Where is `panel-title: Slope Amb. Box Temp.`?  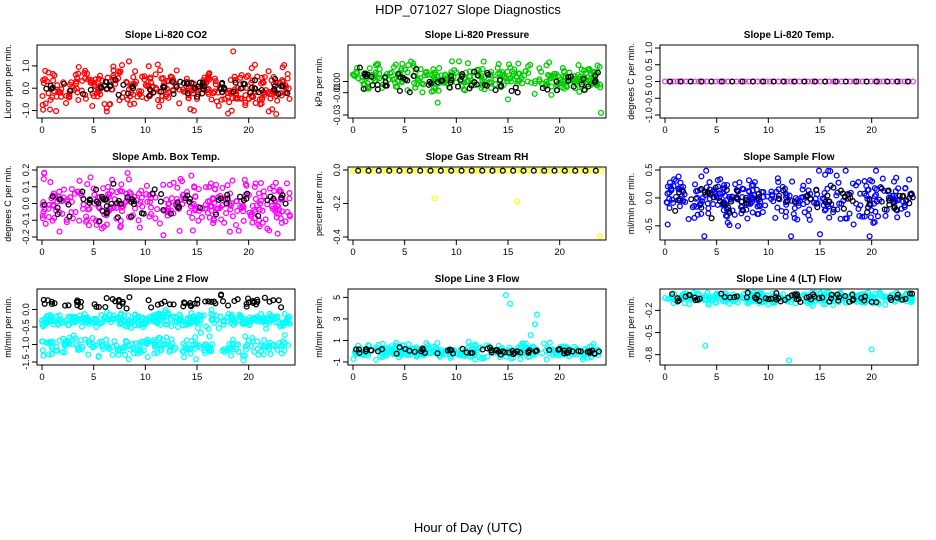 panel-title: Slope Amb. Box Temp. is located at coordinates (166, 157).